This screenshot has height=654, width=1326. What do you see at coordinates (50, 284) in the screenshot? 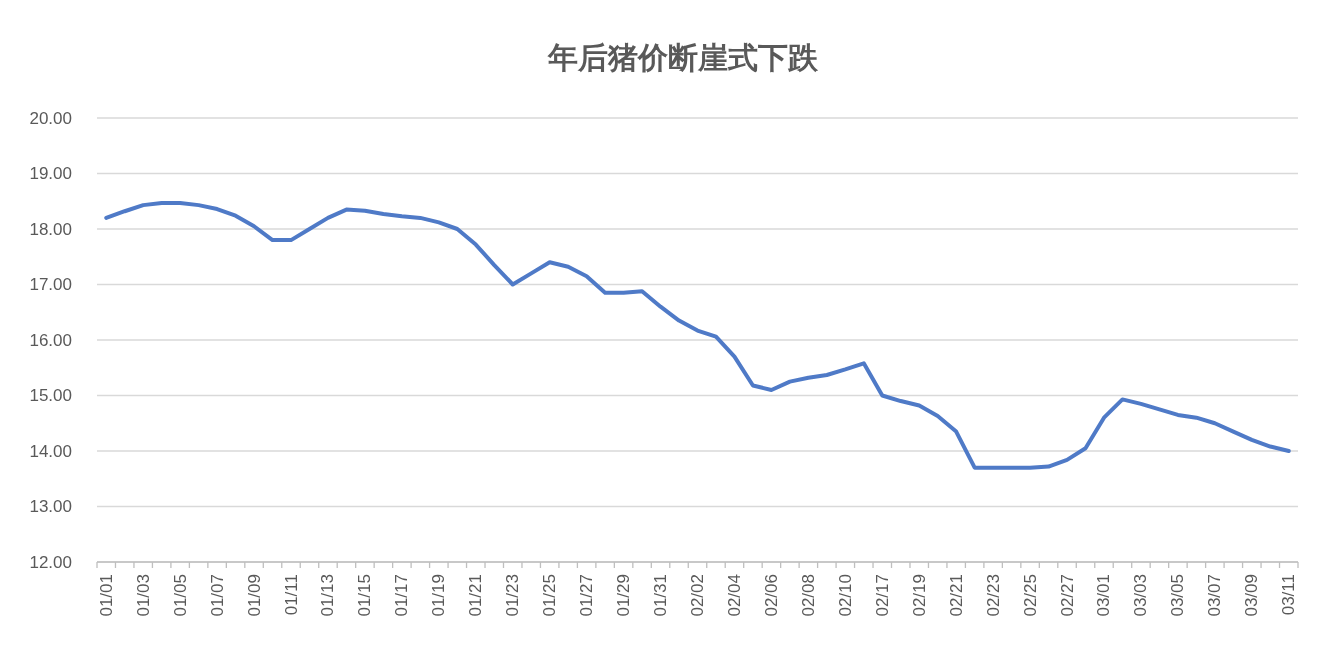
I see `y-tick-label: 17.00` at bounding box center [50, 284].